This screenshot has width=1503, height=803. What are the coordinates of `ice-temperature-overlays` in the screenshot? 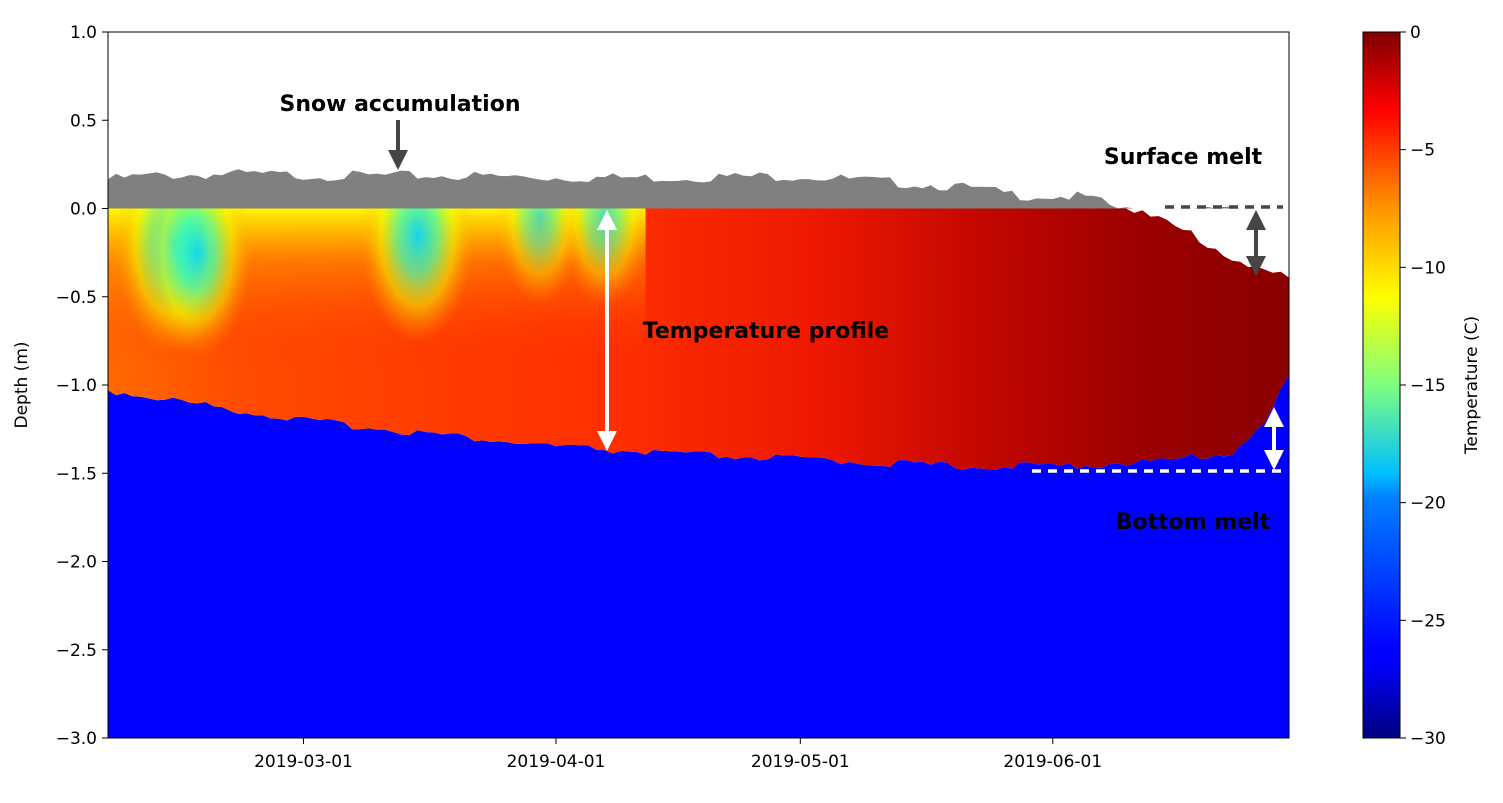 It's located at (378, 288).